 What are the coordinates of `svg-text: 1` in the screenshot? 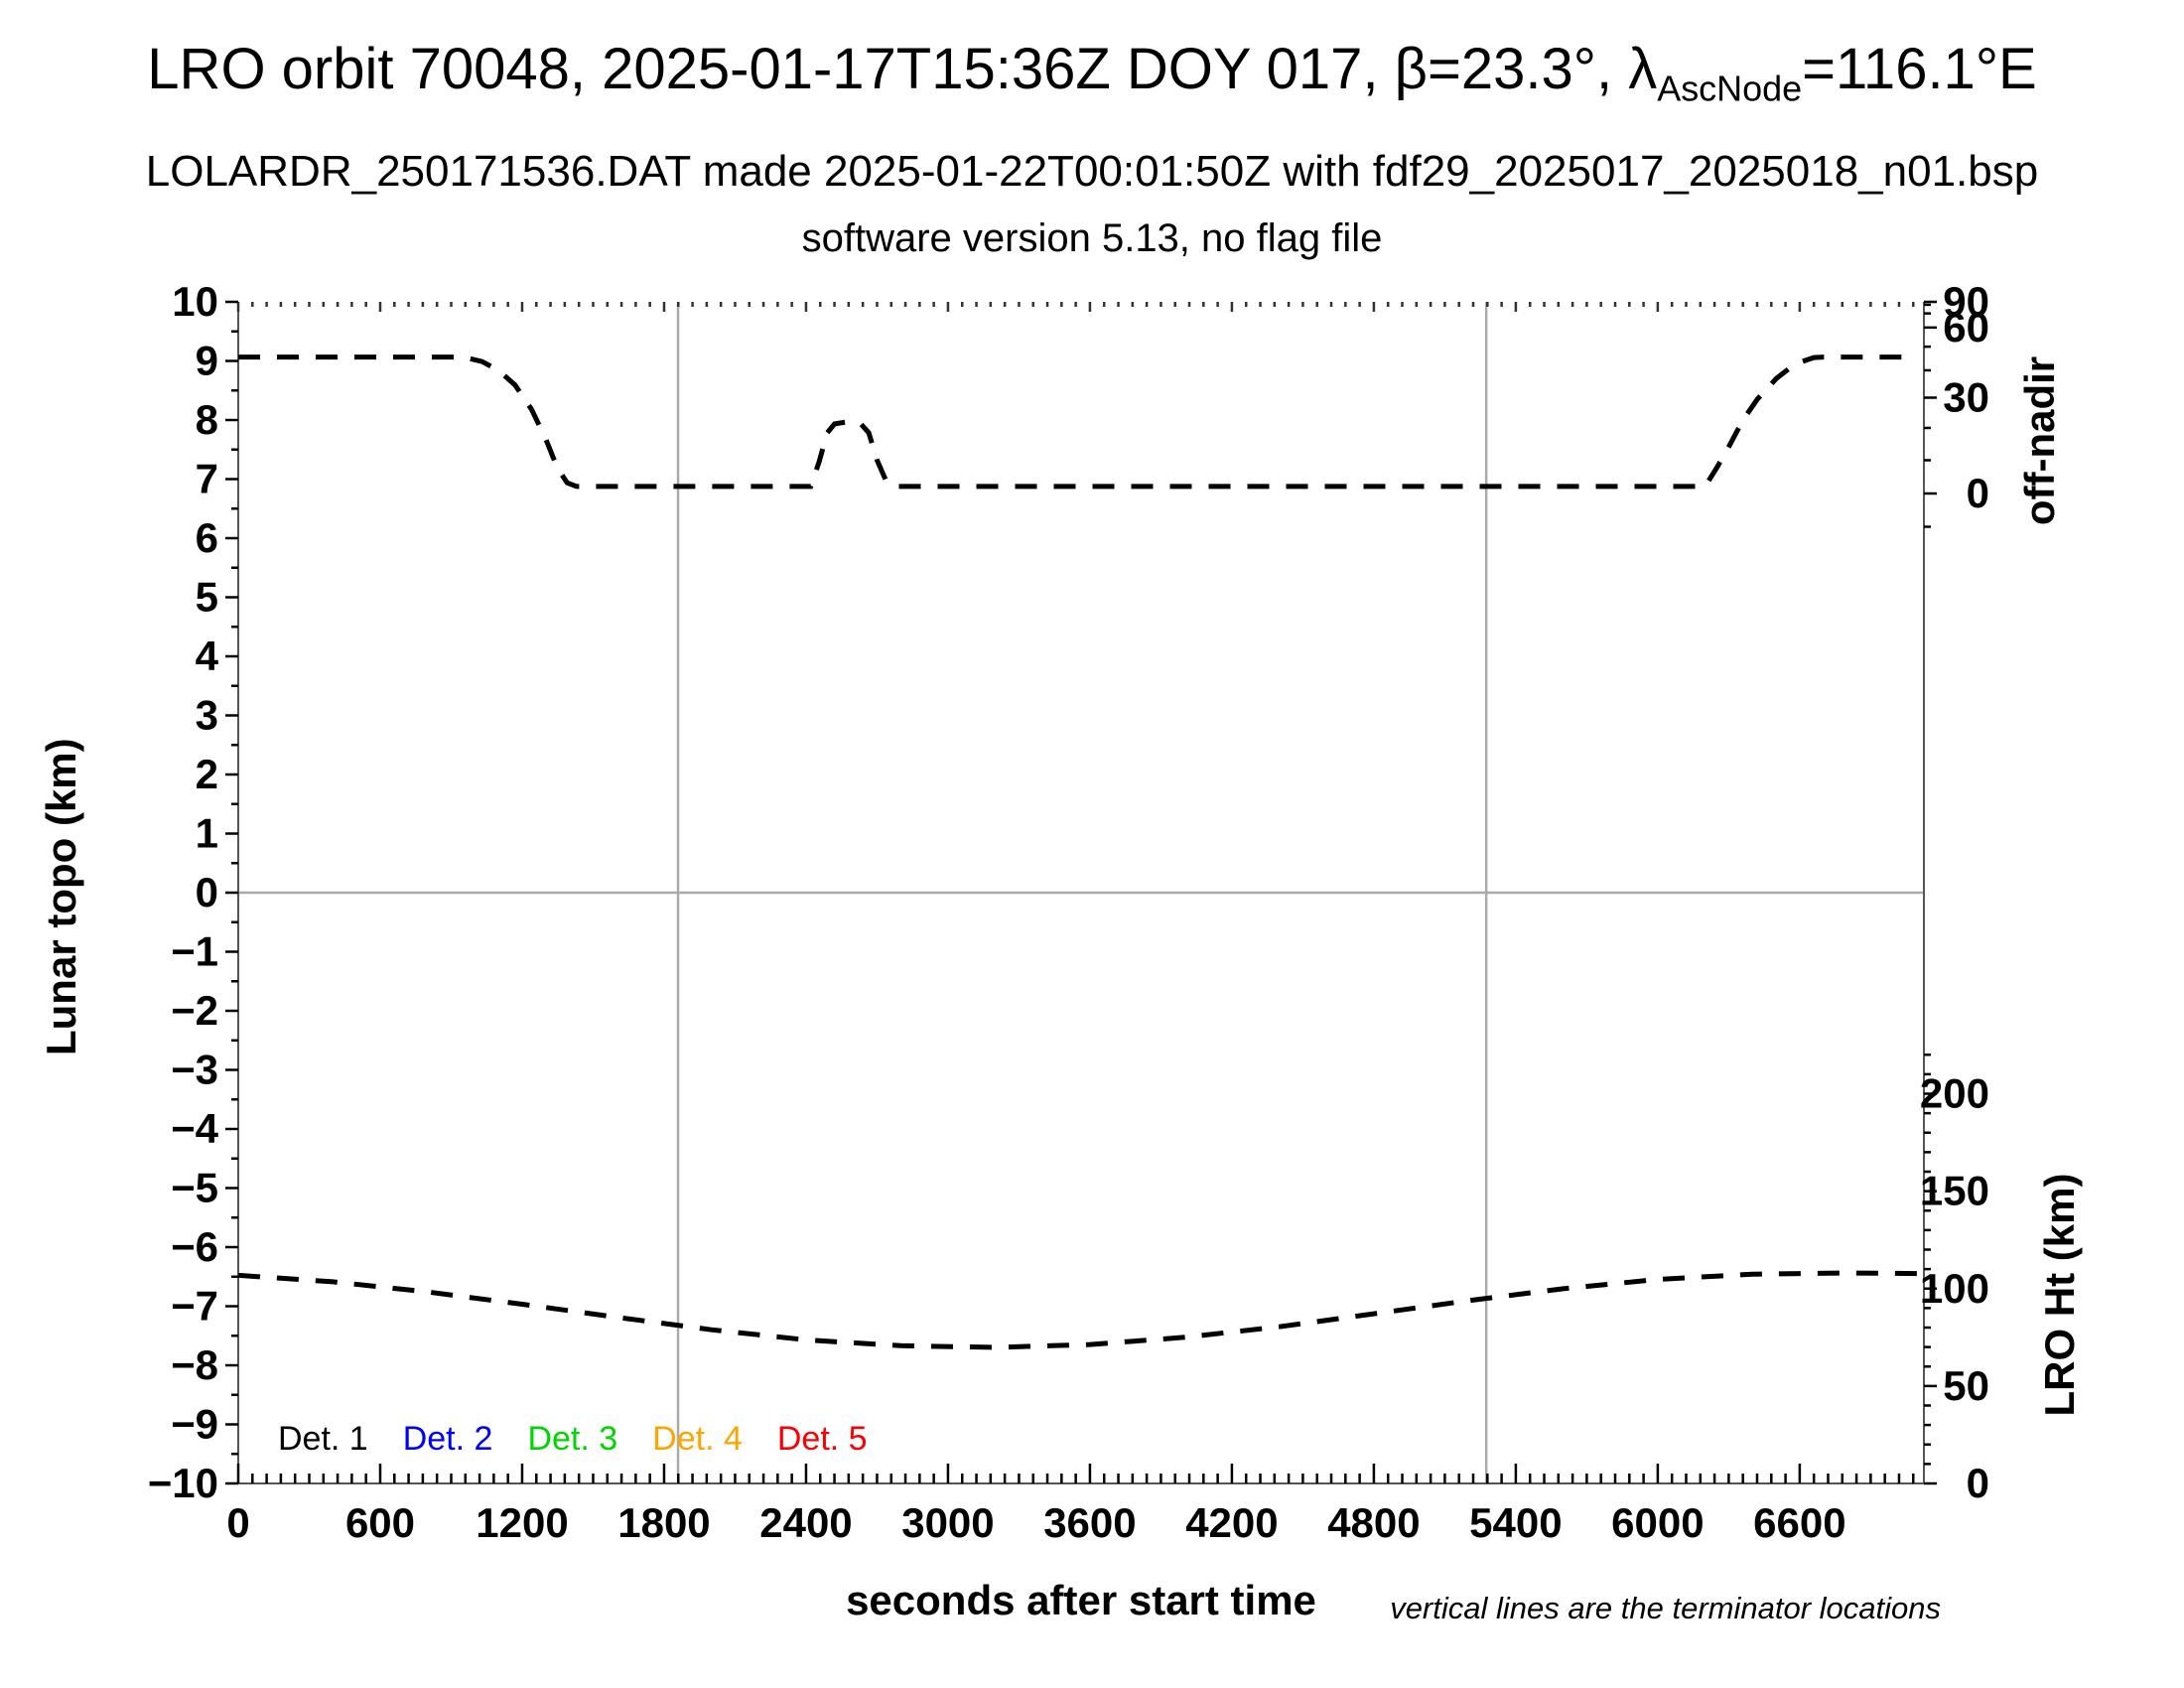 It's located at (207, 833).